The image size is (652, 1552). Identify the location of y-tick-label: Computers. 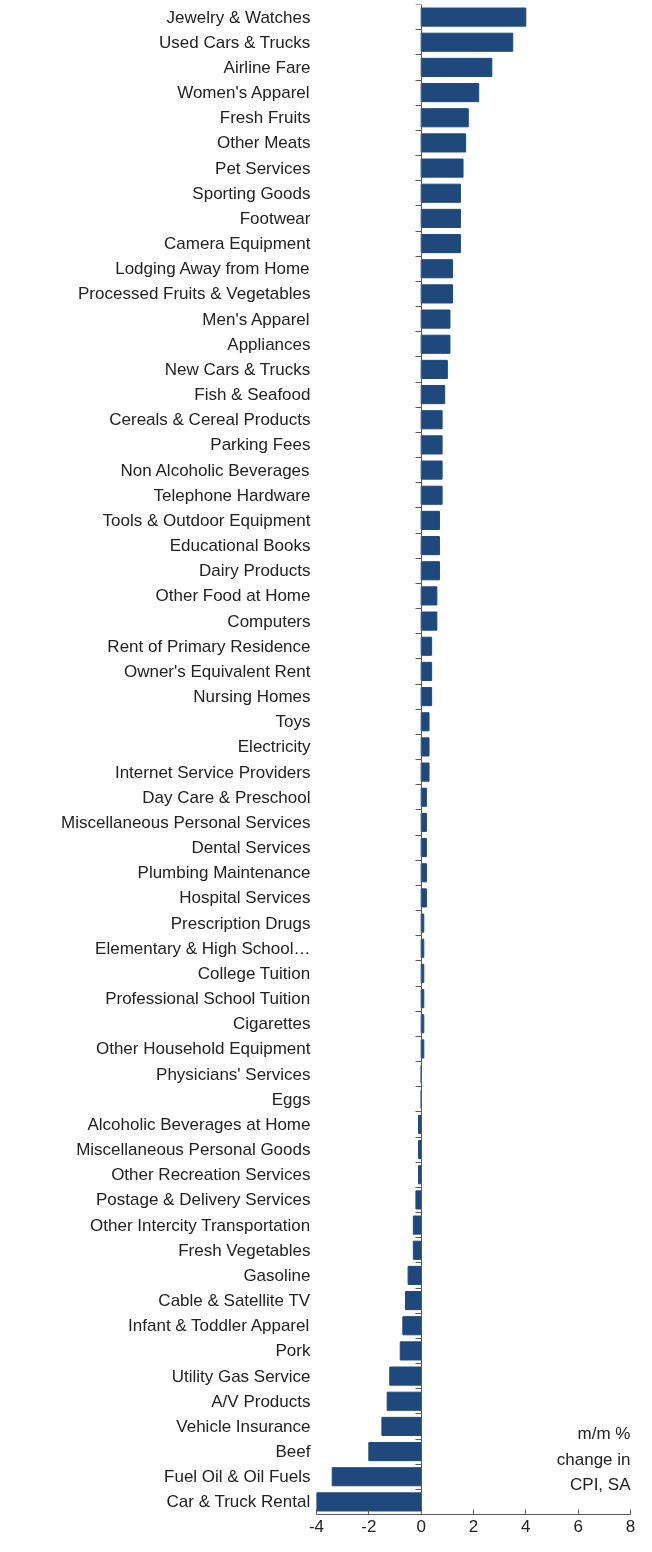
(269, 621).